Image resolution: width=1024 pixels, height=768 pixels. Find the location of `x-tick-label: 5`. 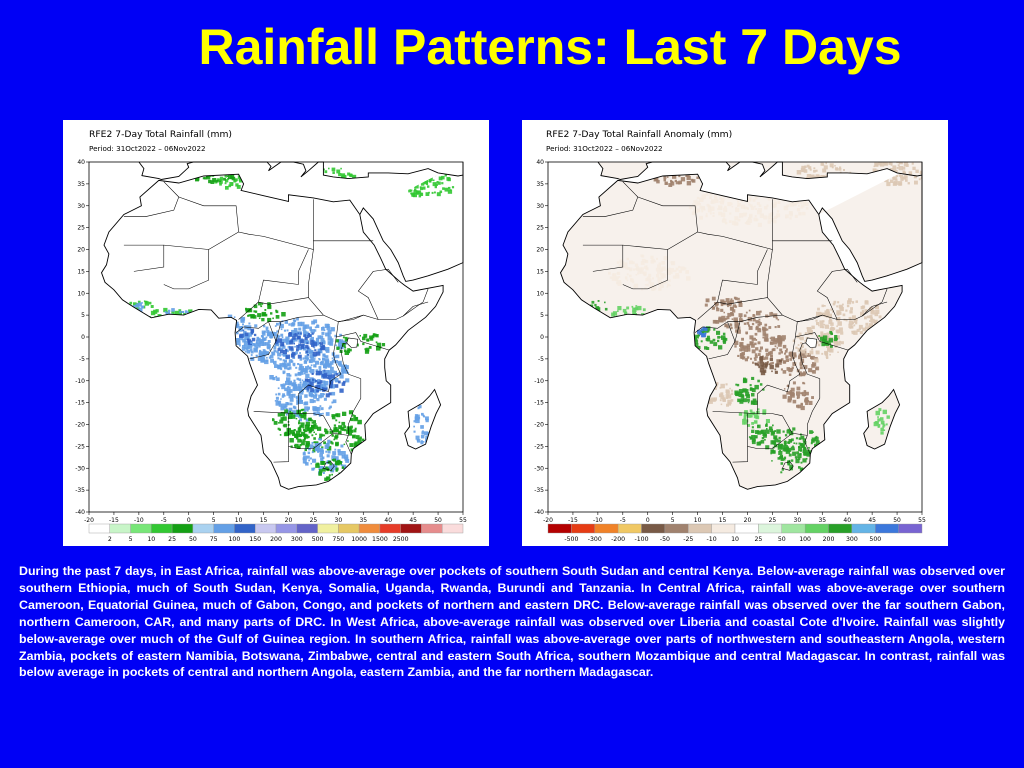

x-tick-label: 5 is located at coordinates (214, 520).